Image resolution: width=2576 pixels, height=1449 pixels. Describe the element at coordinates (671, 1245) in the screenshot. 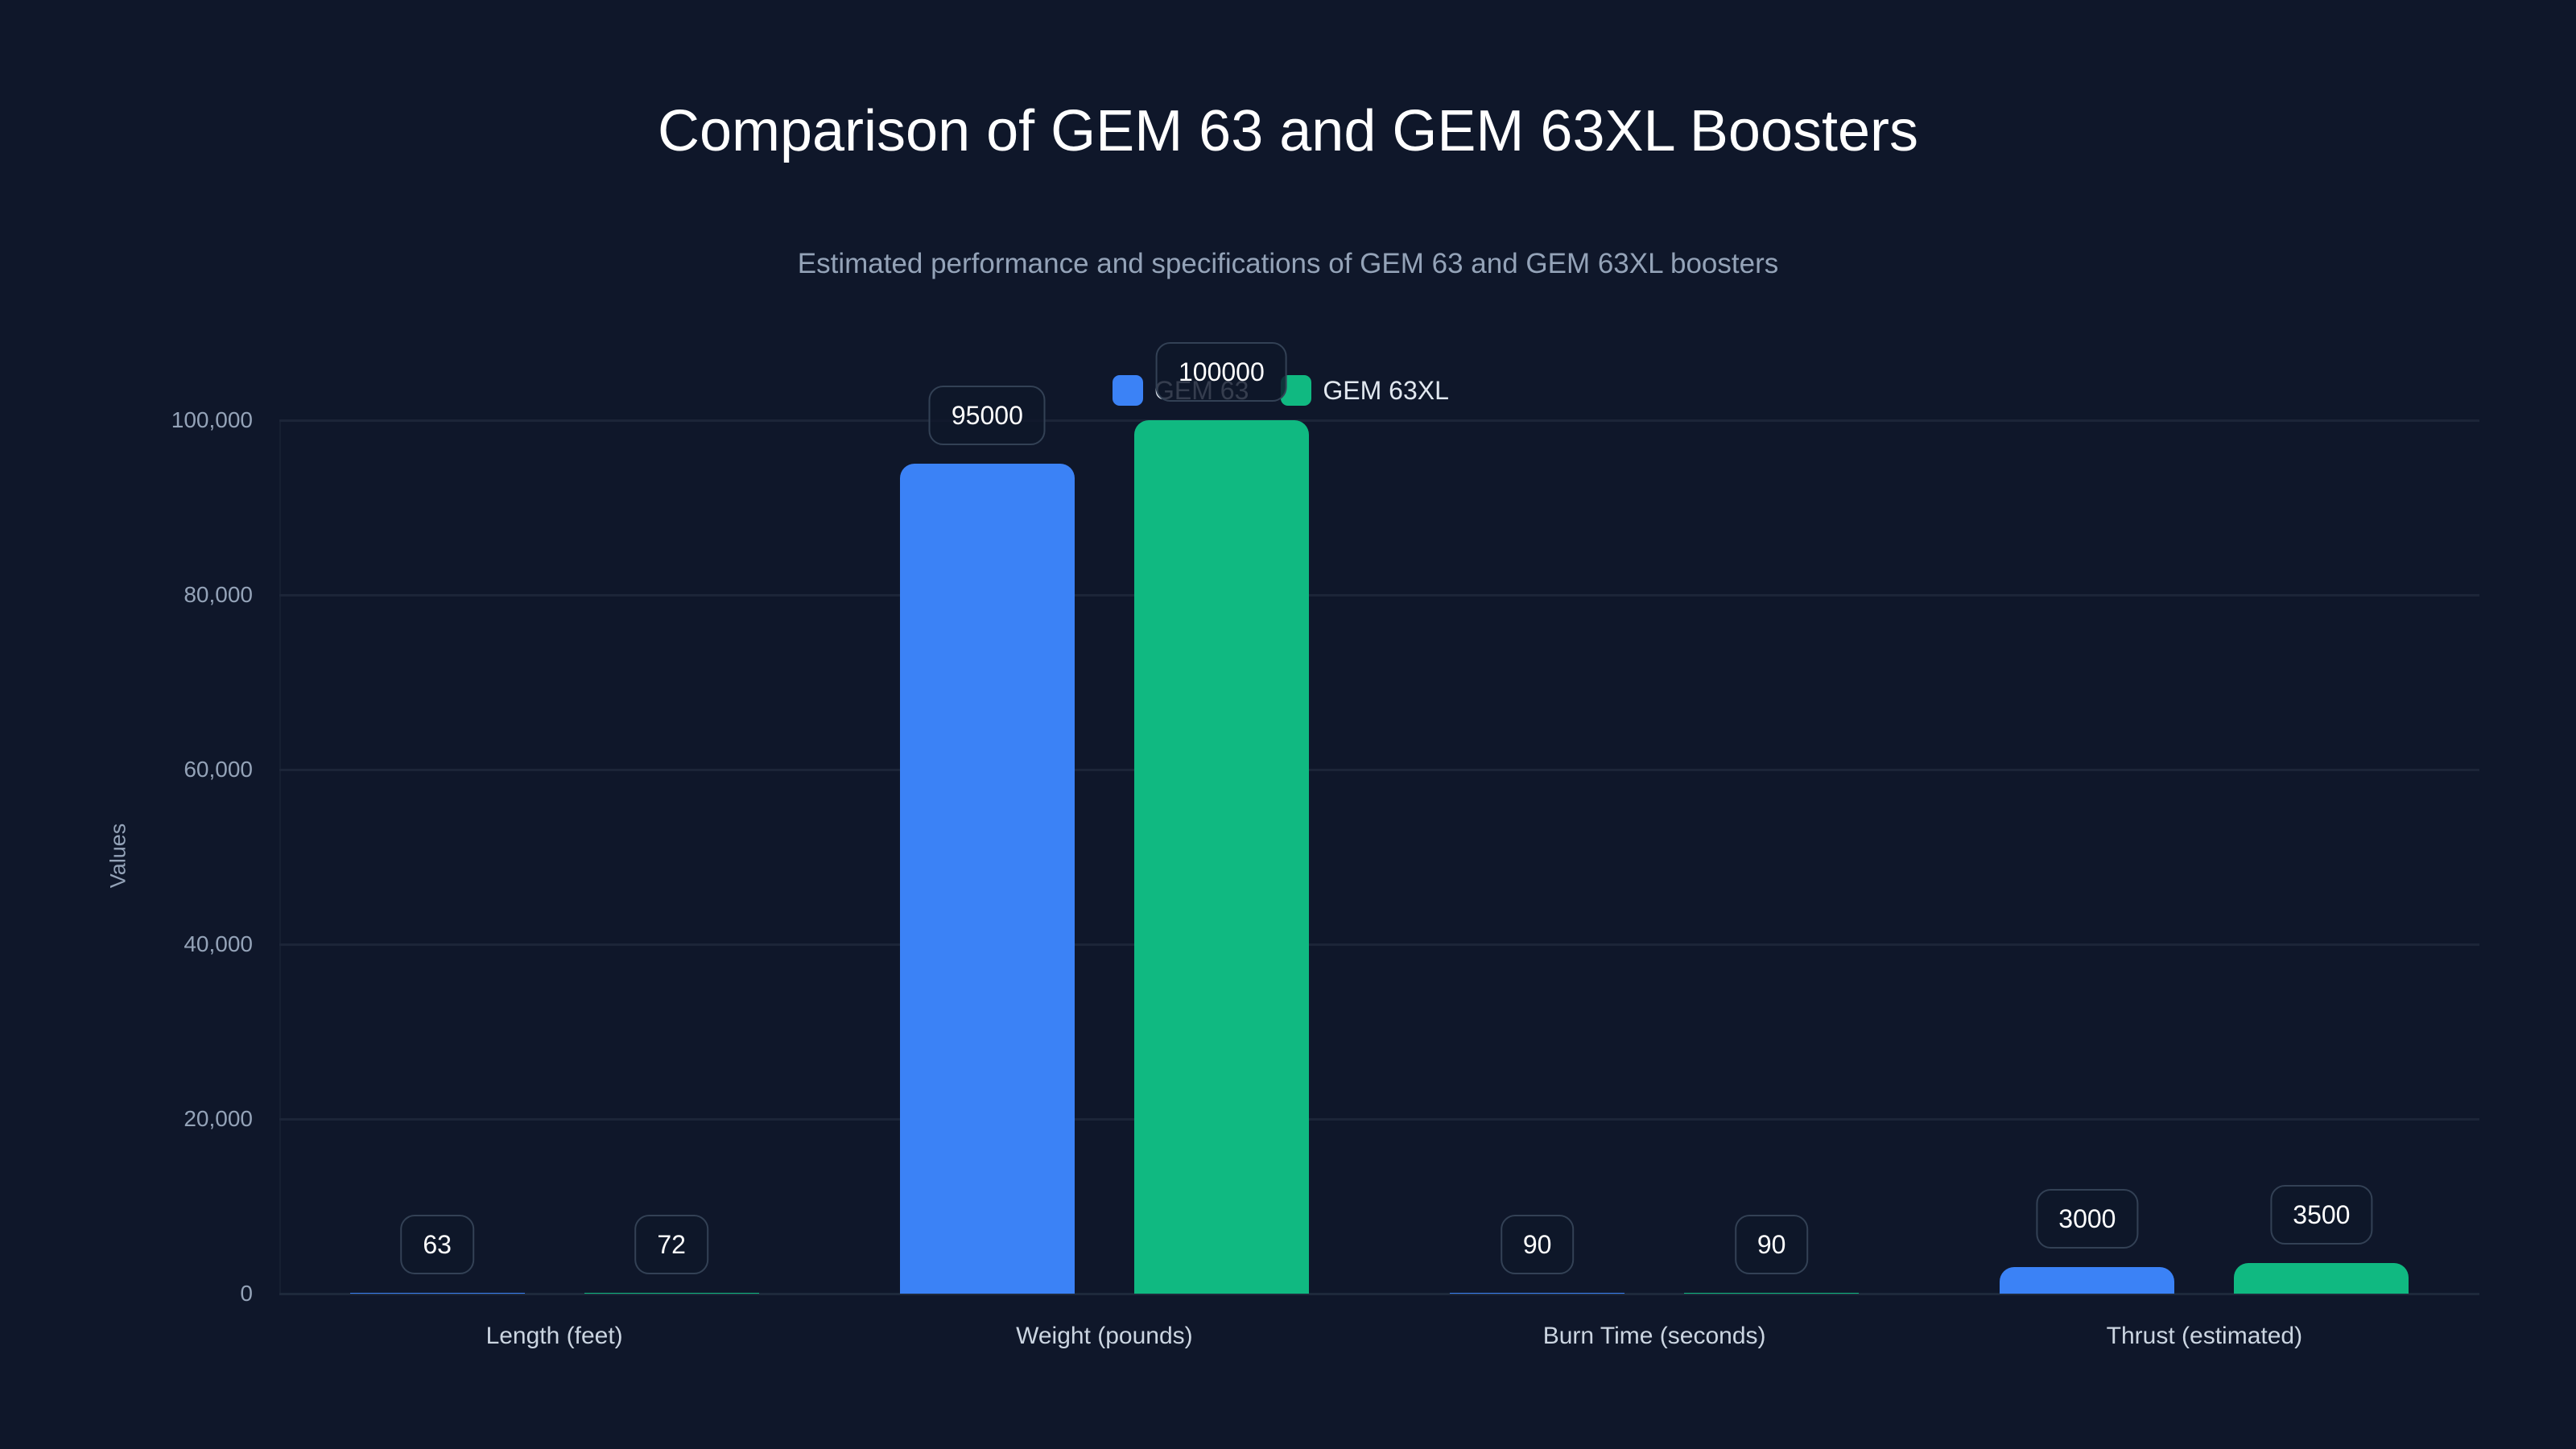

I see `value-label: 72` at that location.